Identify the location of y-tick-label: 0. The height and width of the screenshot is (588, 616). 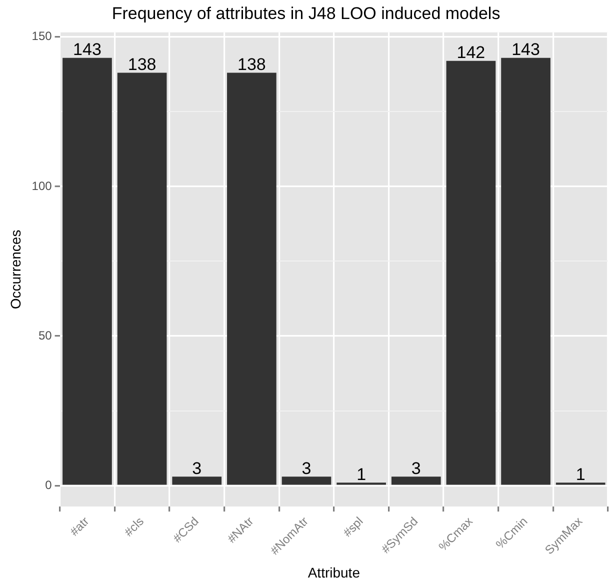
(48, 485).